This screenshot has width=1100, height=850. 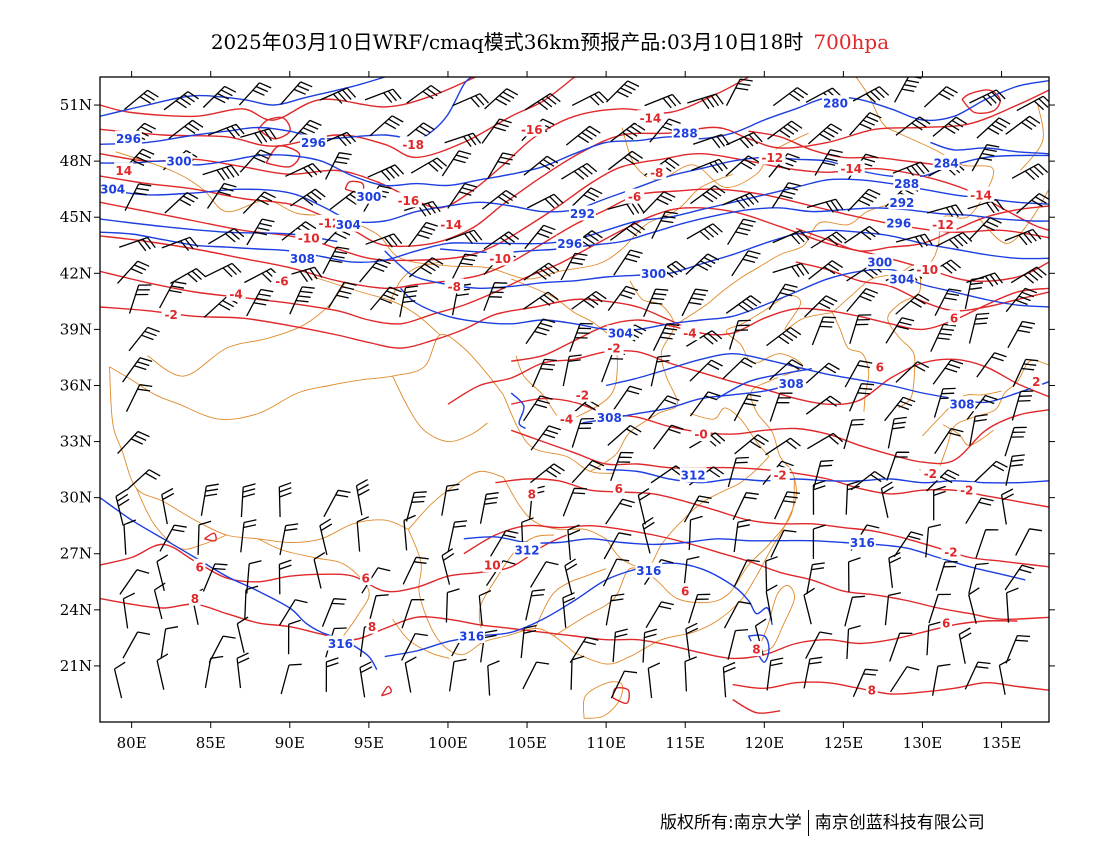 I want to click on temperature-label: -4, so click(x=235, y=294).